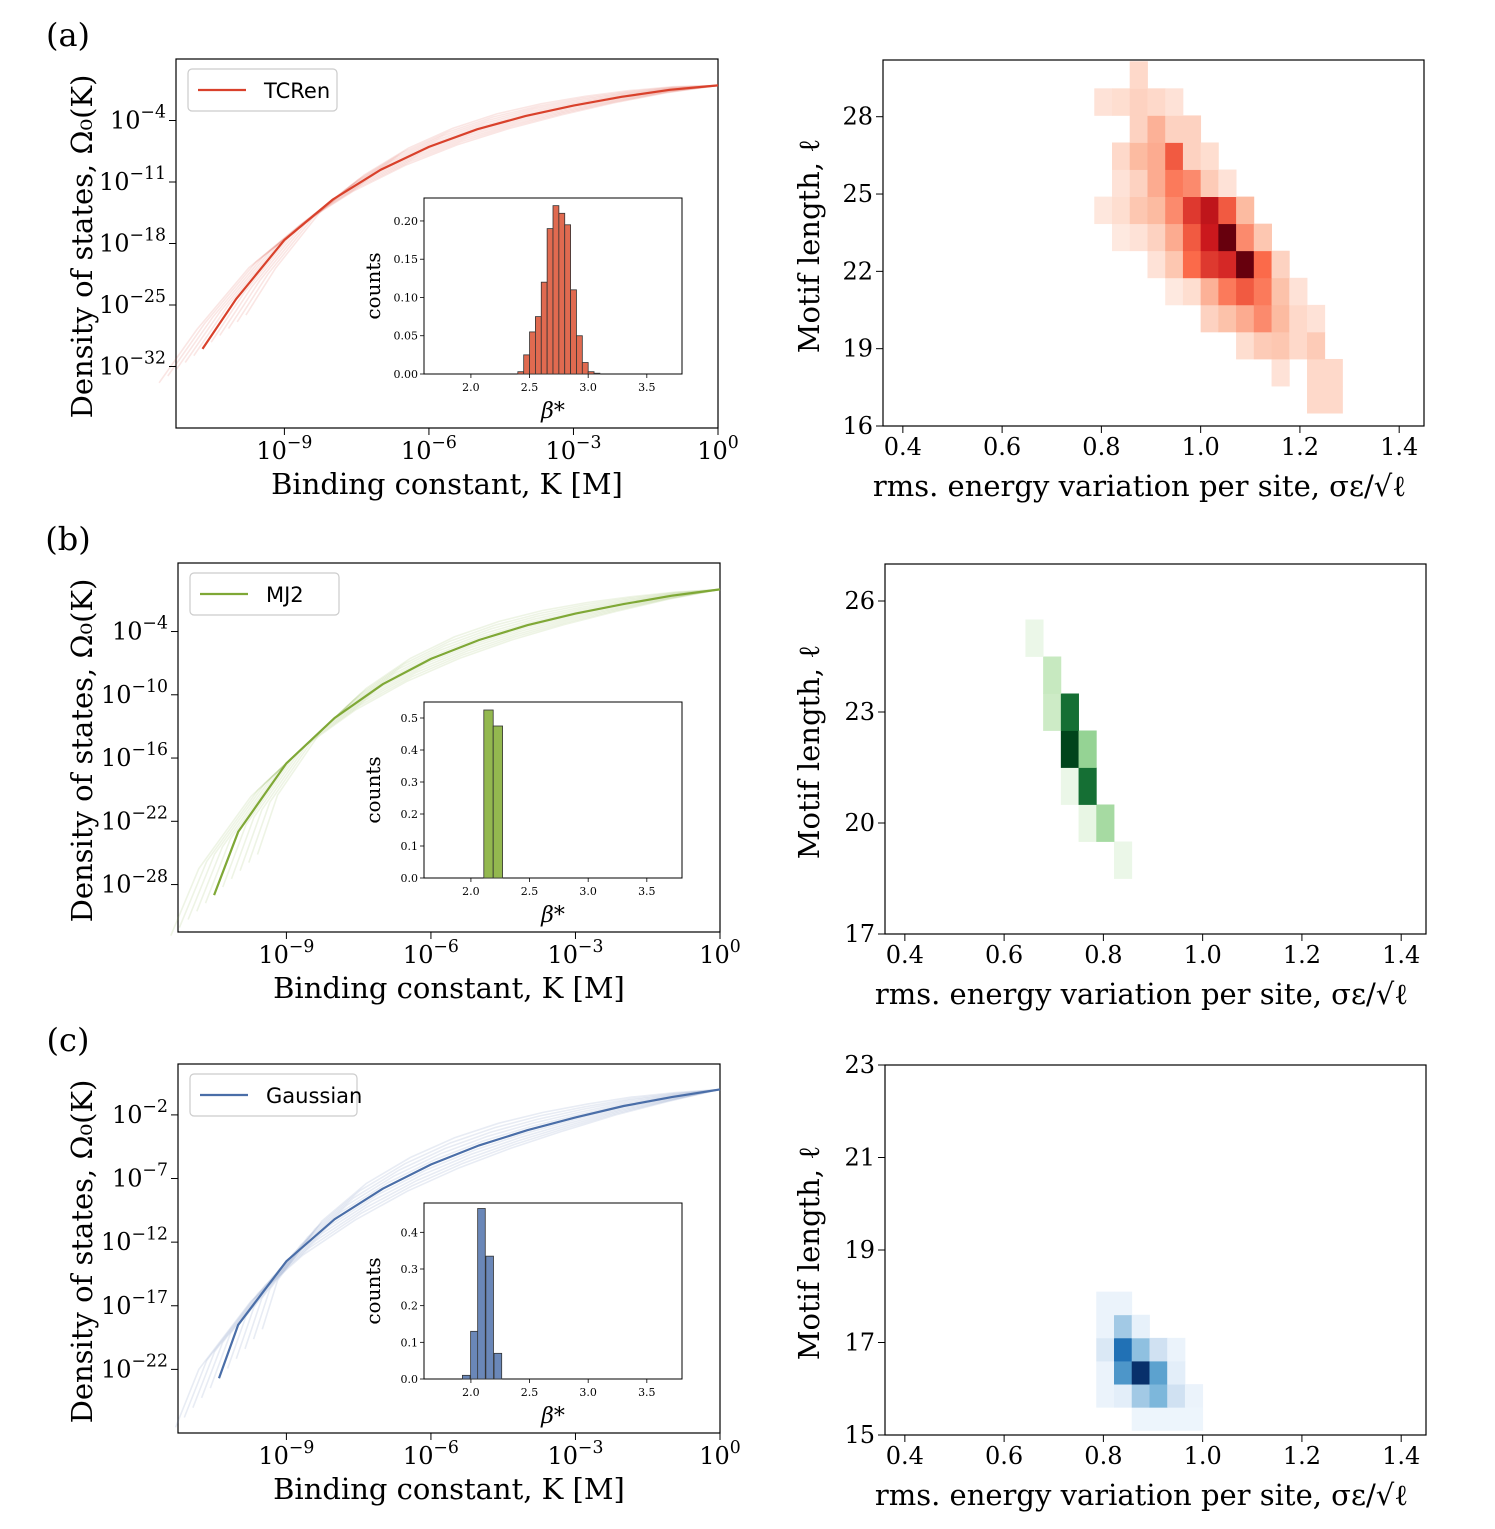  Describe the element at coordinates (410, 814) in the screenshot. I see `inset-y-tick-label: 0.2` at that location.